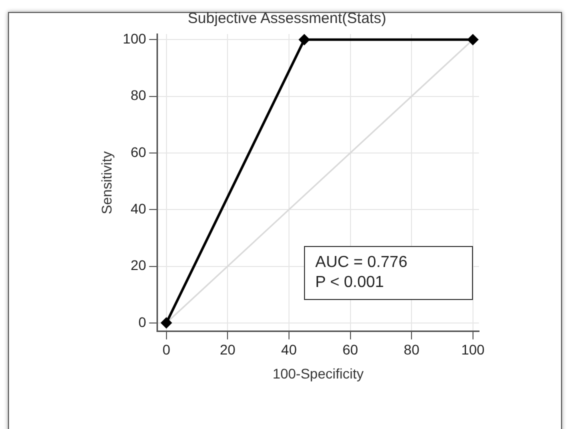 The height and width of the screenshot is (429, 569). What do you see at coordinates (350, 350) in the screenshot?
I see `x-tick-label: 60` at bounding box center [350, 350].